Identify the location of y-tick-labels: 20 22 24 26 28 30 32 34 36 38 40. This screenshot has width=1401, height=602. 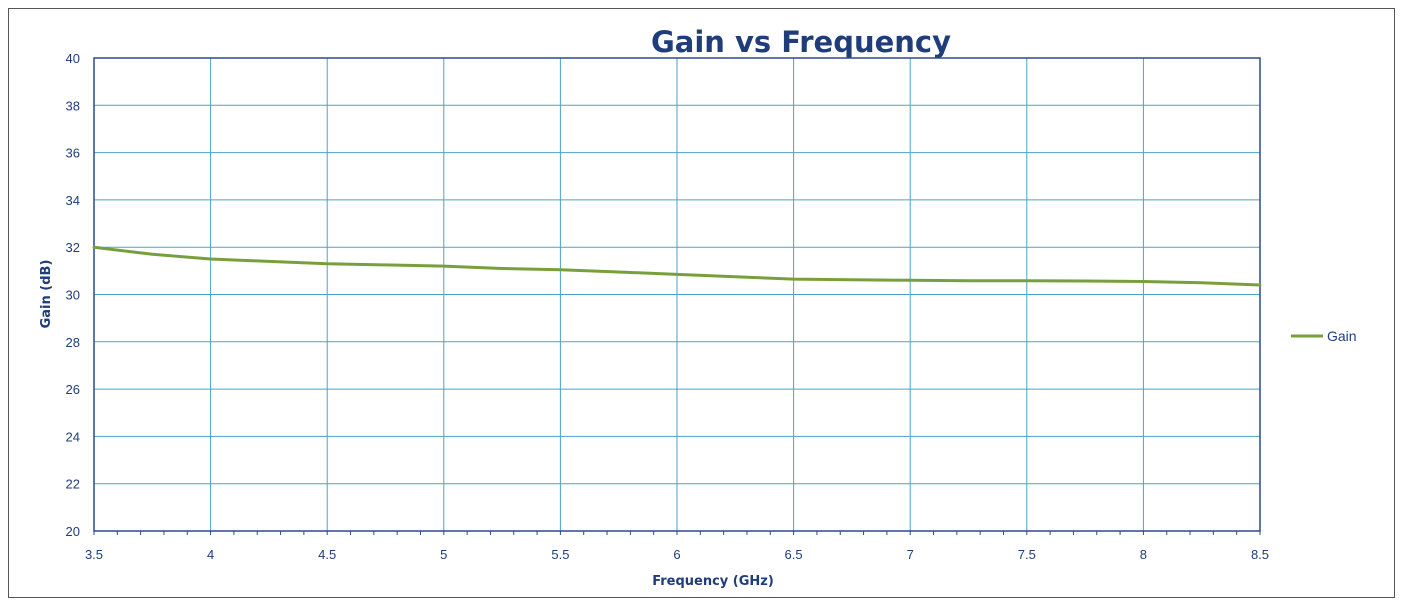
(73, 295).